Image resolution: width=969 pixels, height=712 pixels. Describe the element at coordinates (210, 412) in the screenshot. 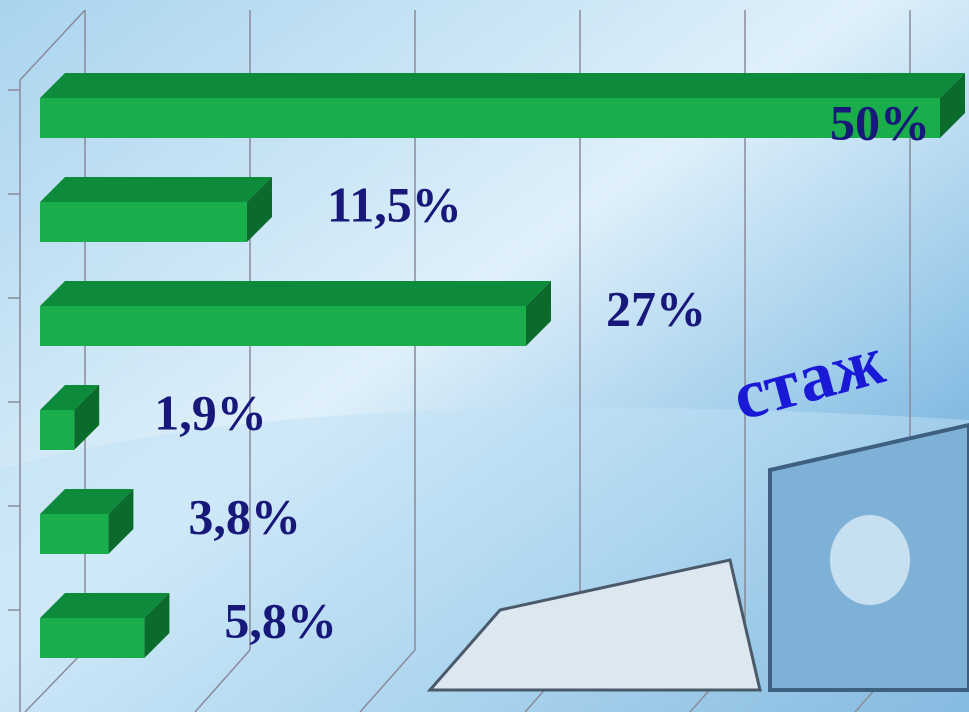

I see `value-label: 1,9%` at that location.